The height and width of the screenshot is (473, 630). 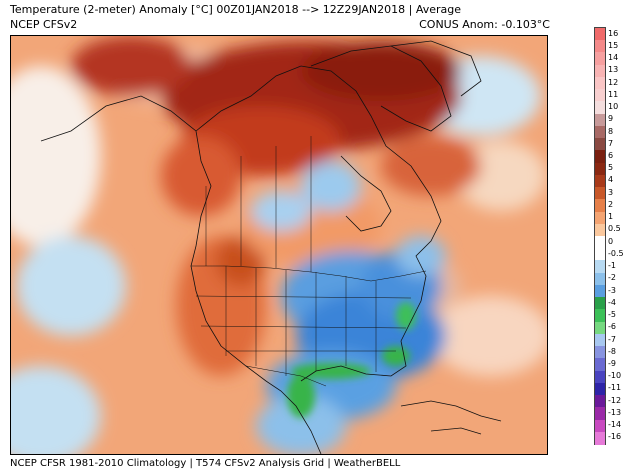 I want to click on color-scale-label: 4, so click(x=611, y=180).